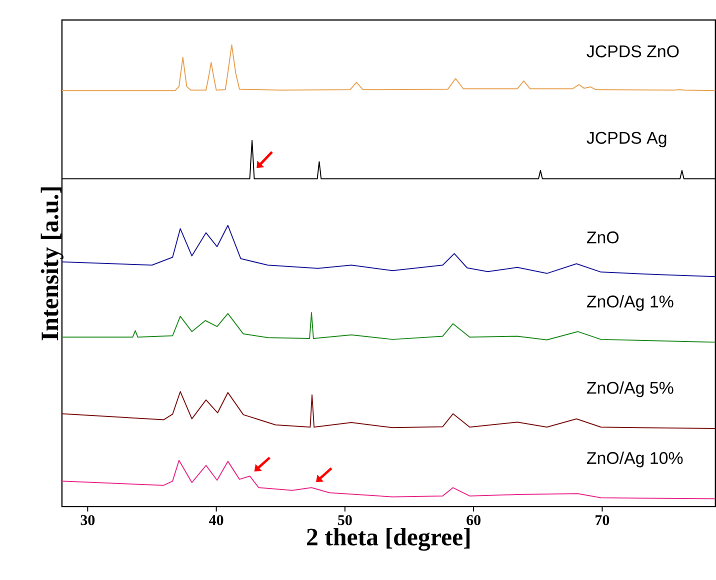 This screenshot has width=716, height=580. I want to click on x-axis-title: 2 theta [degree], so click(388, 539).